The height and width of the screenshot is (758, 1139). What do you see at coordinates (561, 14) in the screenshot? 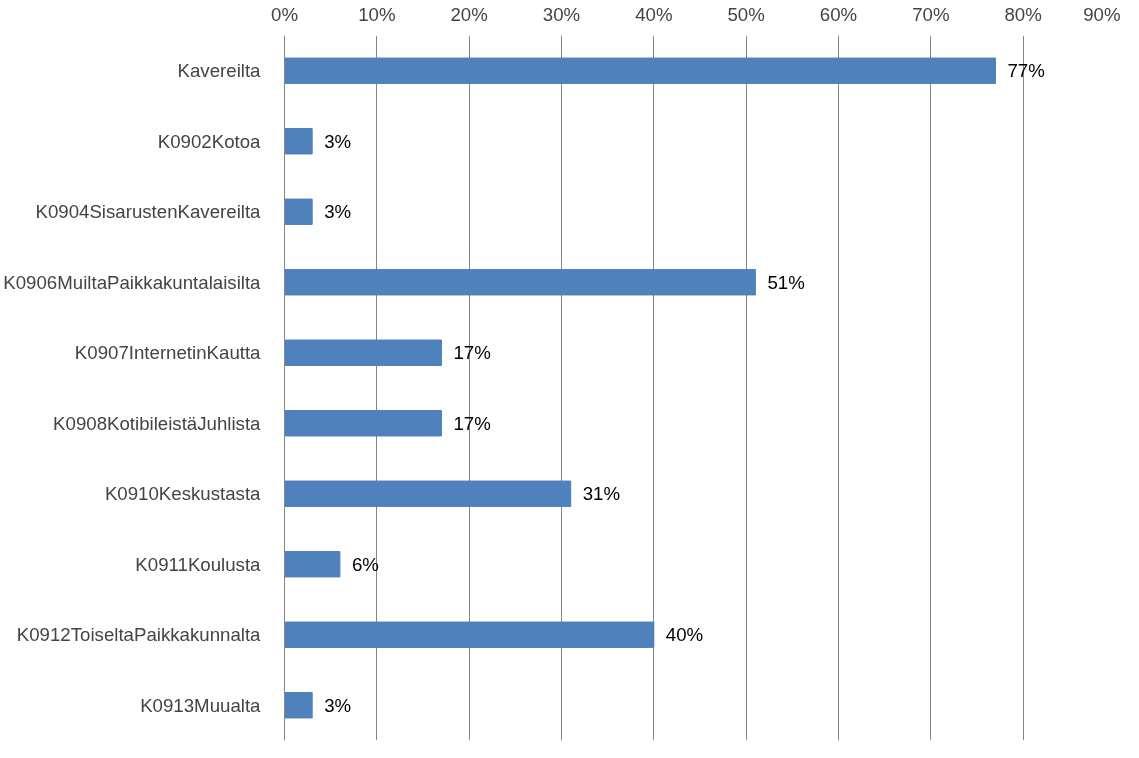
I see `x-tick-label: 30%` at bounding box center [561, 14].